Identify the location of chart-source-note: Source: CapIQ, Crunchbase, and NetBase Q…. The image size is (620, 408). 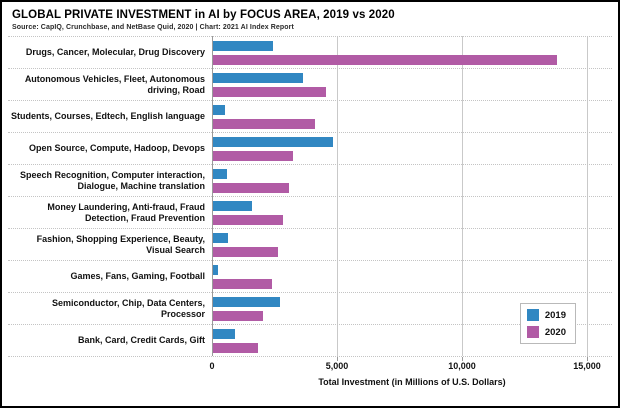
(153, 27).